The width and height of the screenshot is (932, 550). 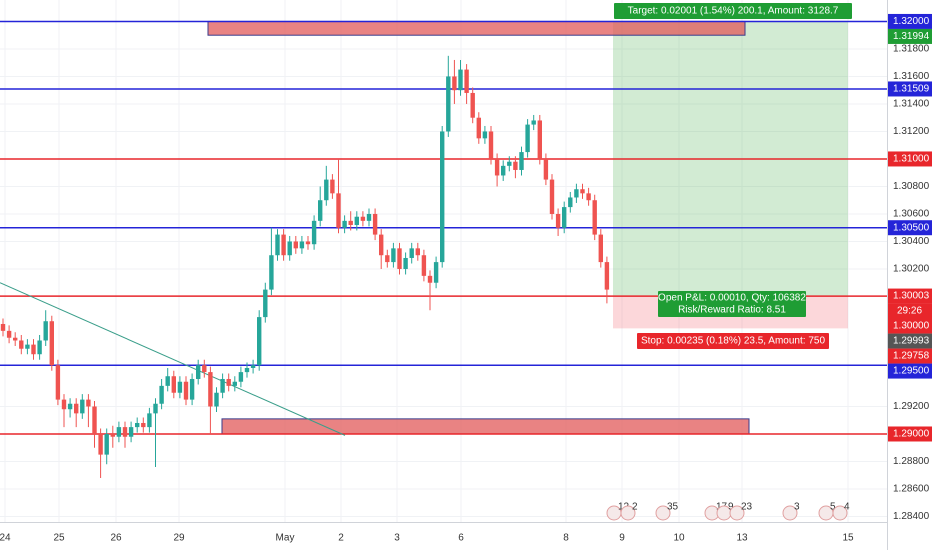 What do you see at coordinates (911, 89) in the screenshot?
I see `price-label: 1.31509` at bounding box center [911, 89].